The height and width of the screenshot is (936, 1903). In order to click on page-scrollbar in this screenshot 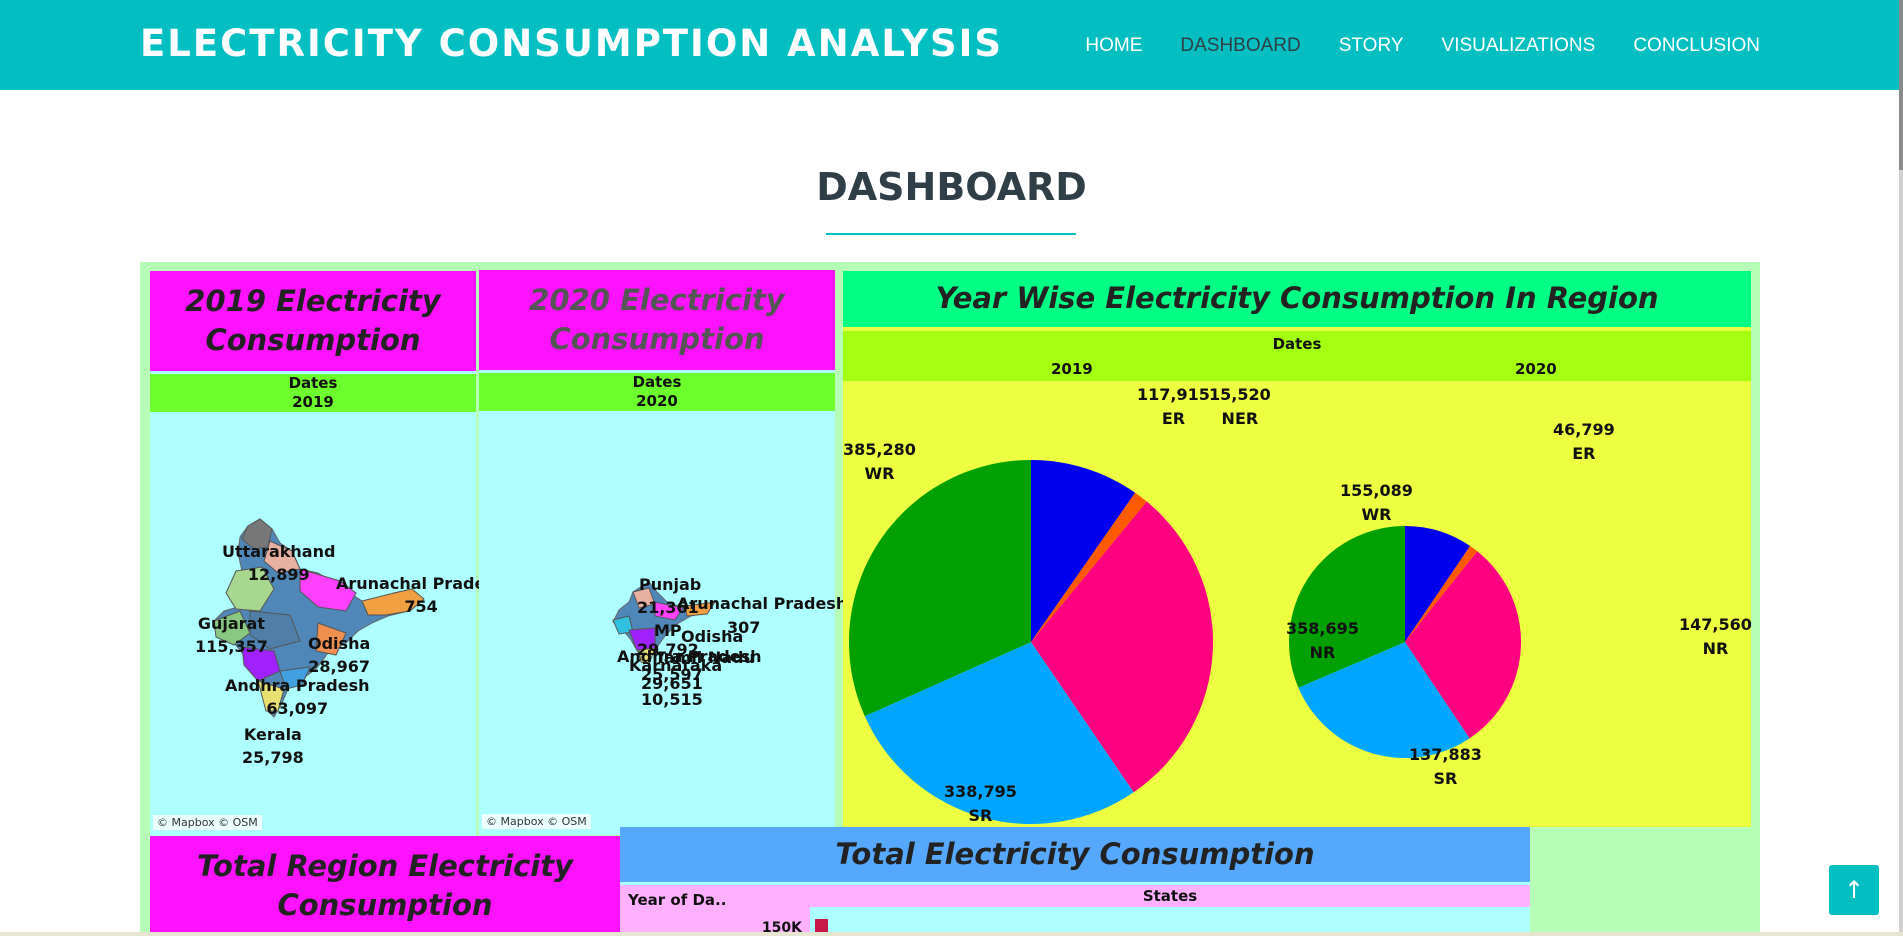, I will do `click(1901, 468)`.